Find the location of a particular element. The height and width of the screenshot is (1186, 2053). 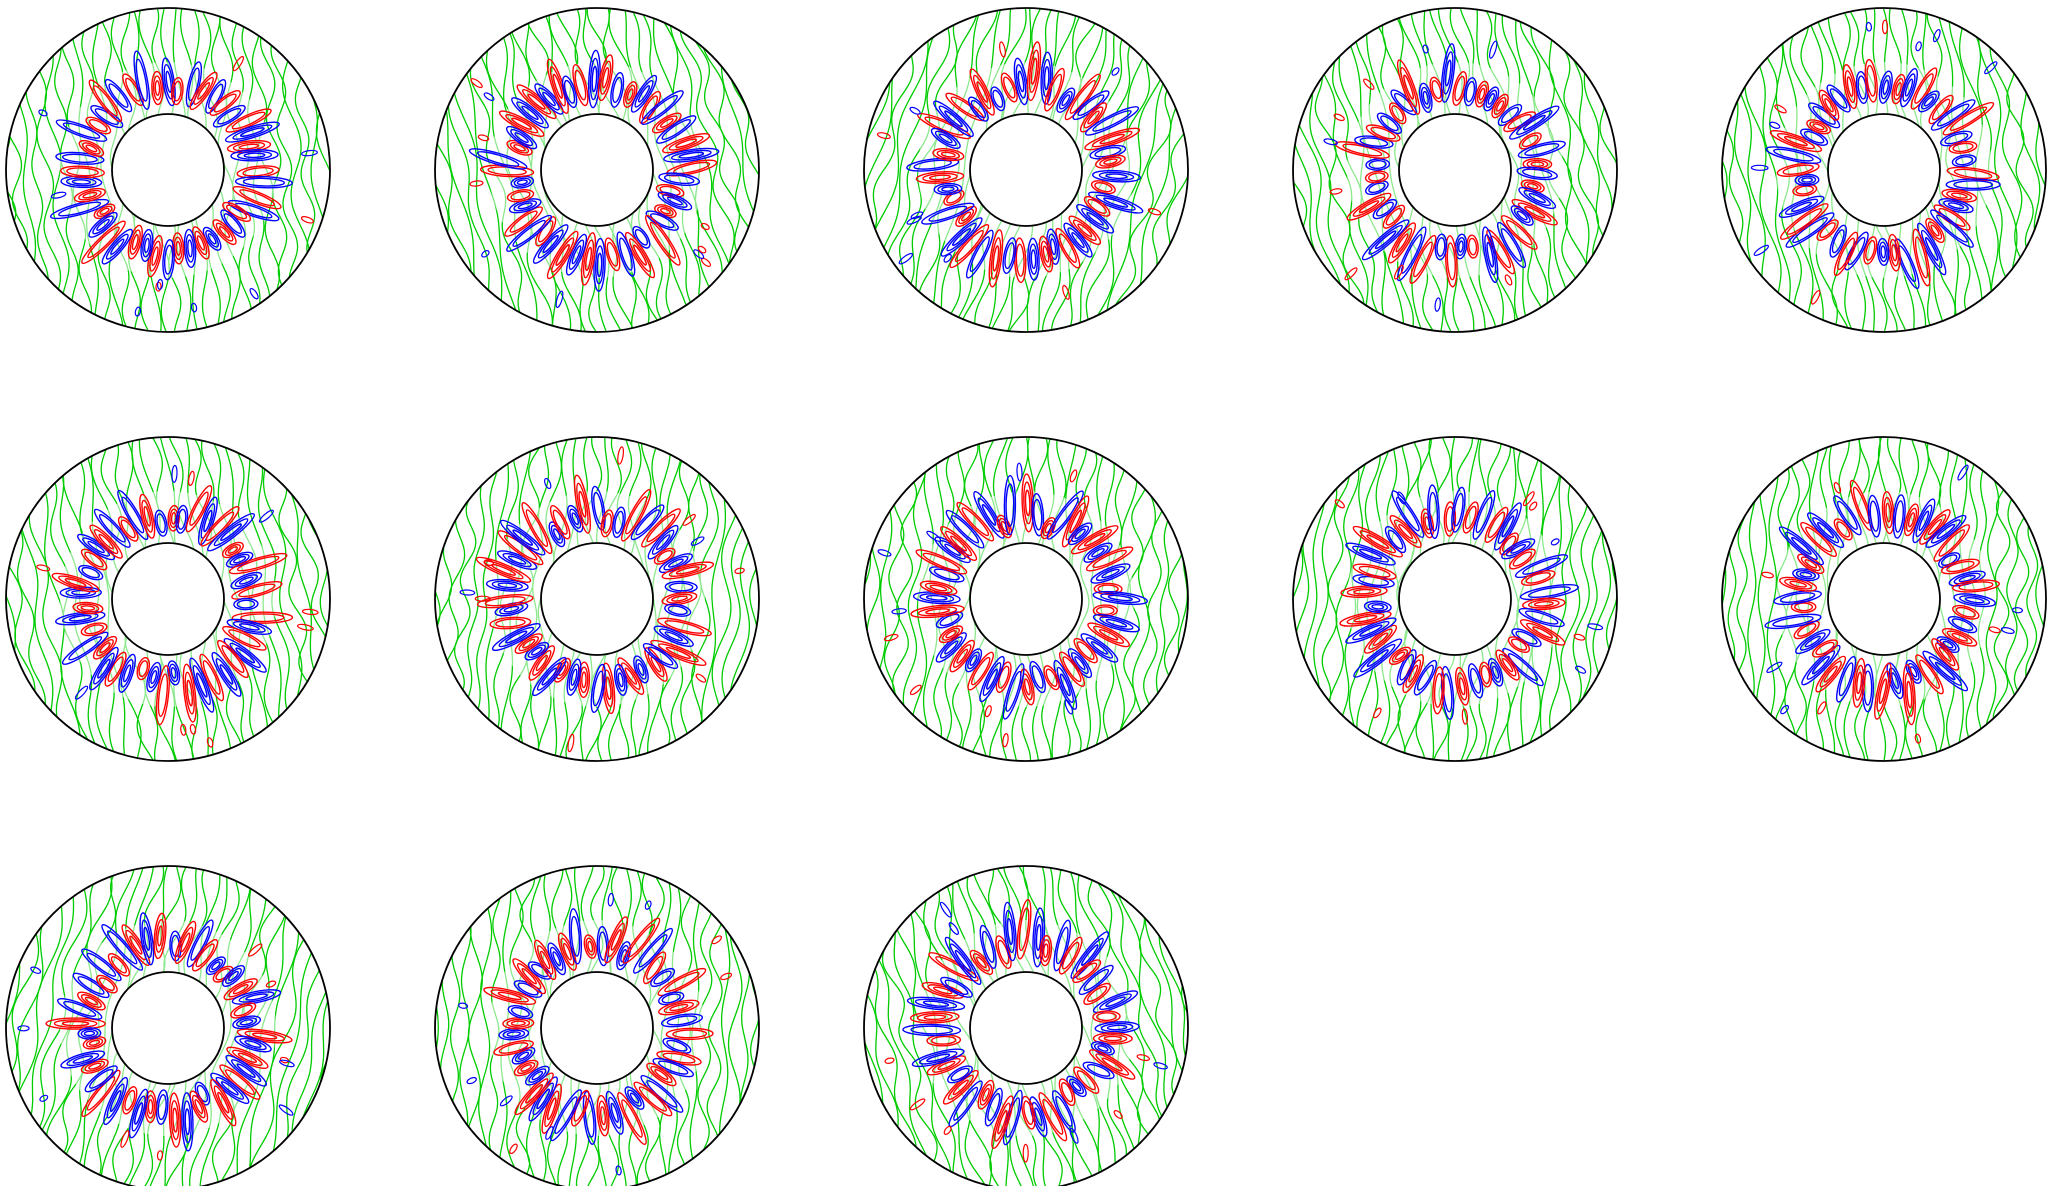

inner-boundary is located at coordinates (1884, 599).